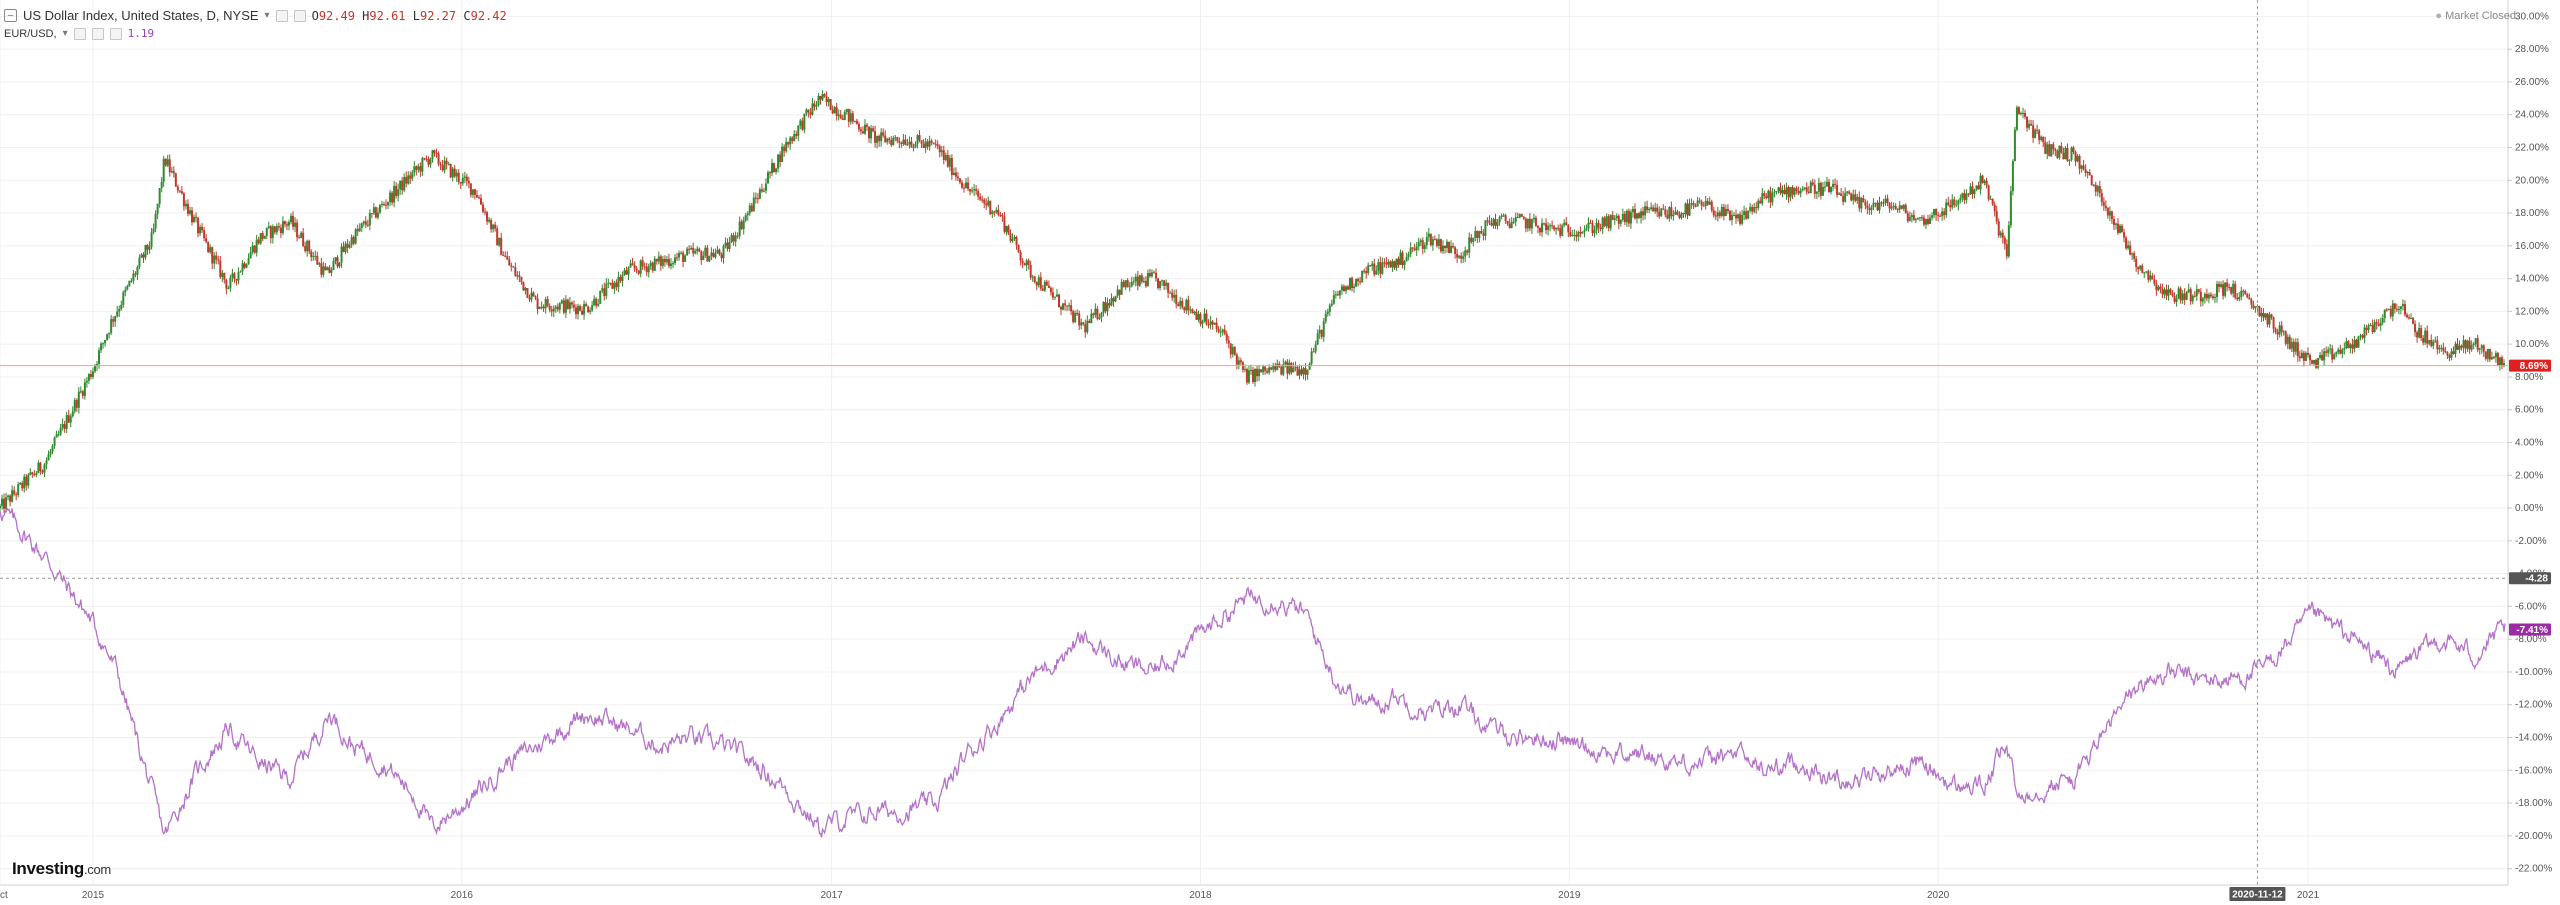 Image resolution: width=2560 pixels, height=905 pixels. Describe the element at coordinates (10, 15) in the screenshot. I see `collapse-icon: –` at that location.